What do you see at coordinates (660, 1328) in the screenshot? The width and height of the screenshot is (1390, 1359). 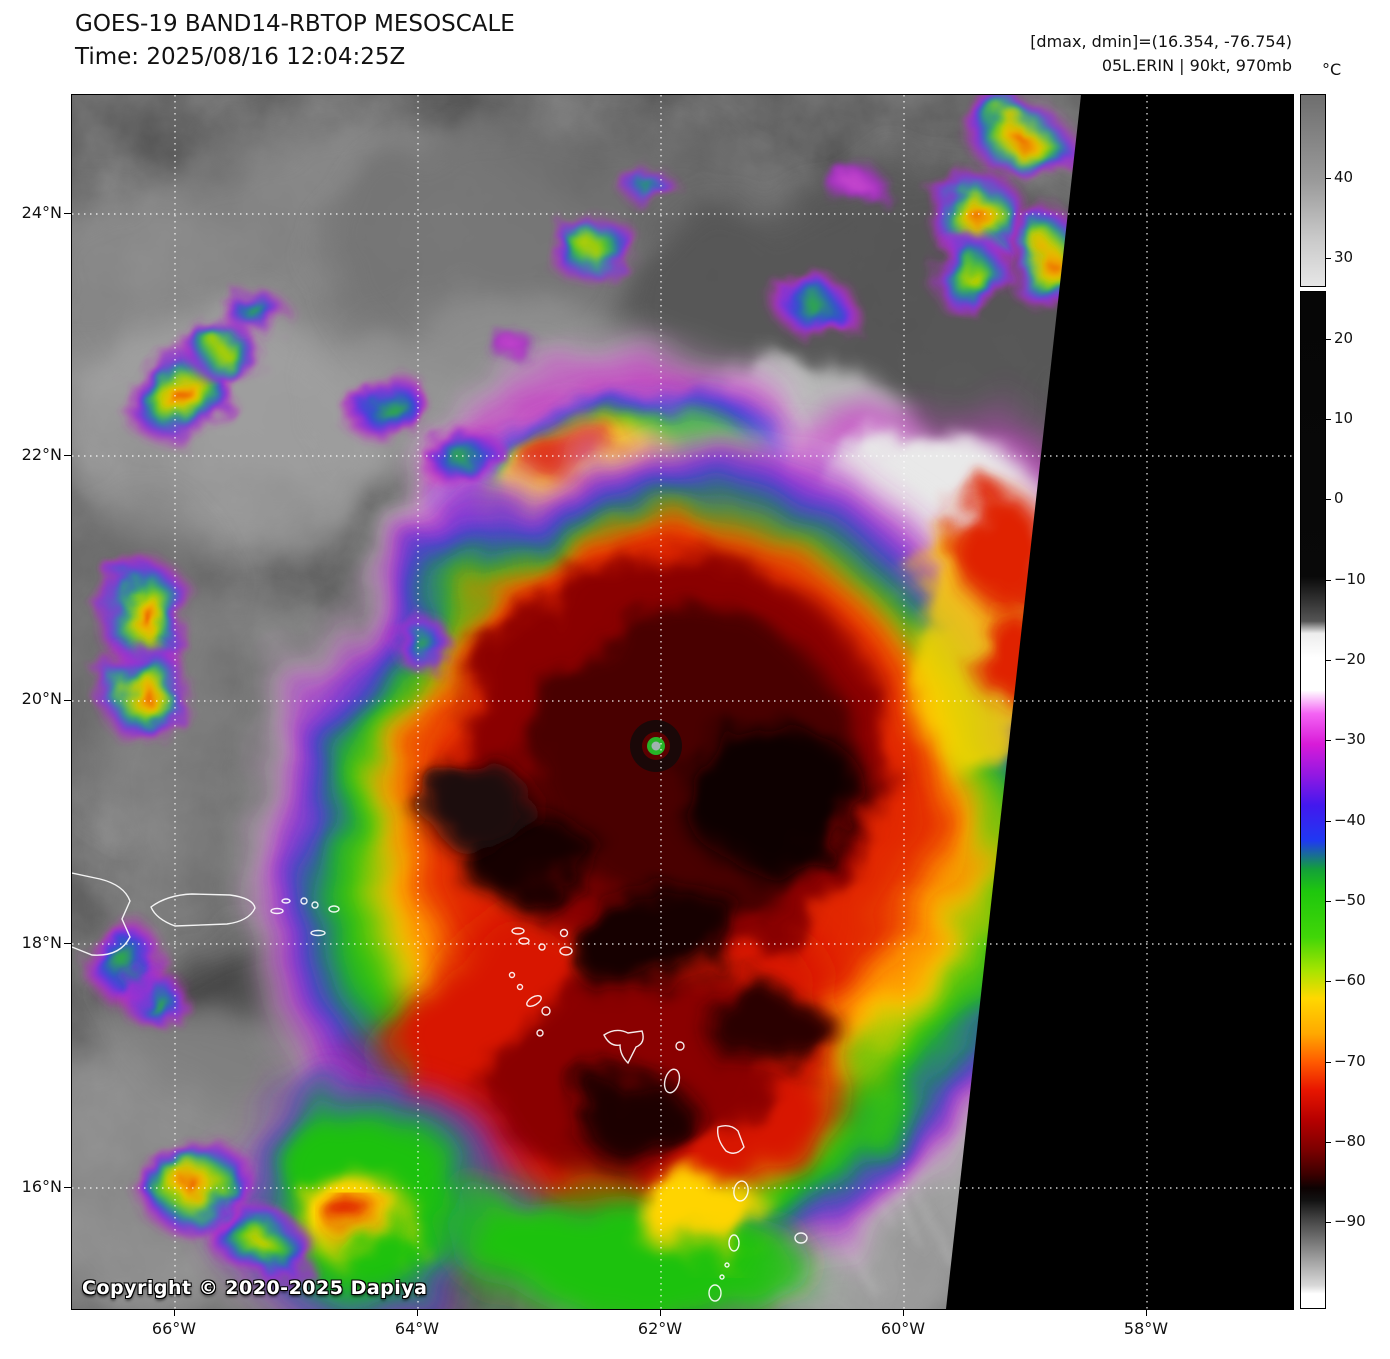 I see `lon-label-62w: 62°W` at bounding box center [660, 1328].